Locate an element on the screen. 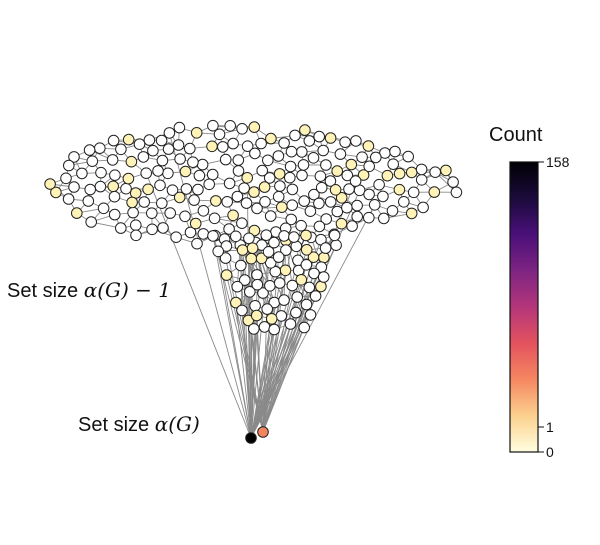  colorbar-gradient is located at coordinates (524, 307).